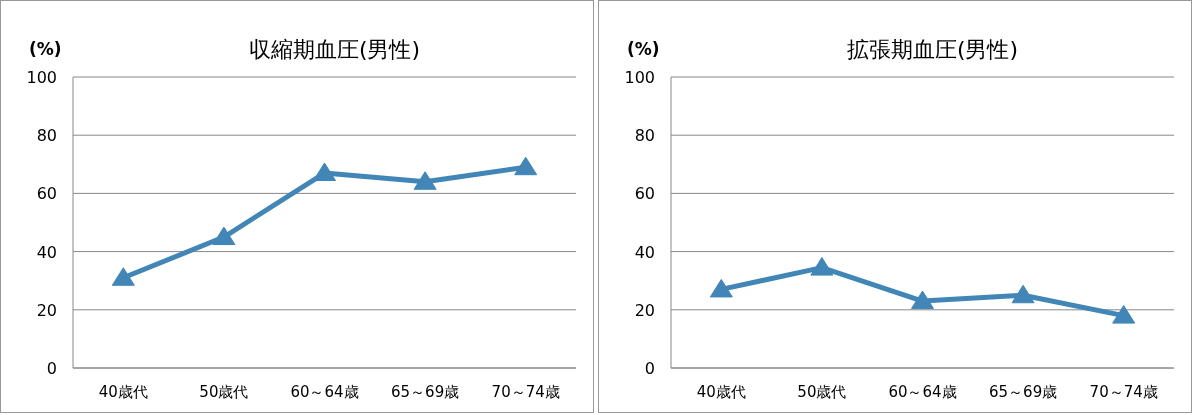  Describe the element at coordinates (334, 49) in the screenshot. I see `chart-title: 収縮期血圧(男性)` at that location.